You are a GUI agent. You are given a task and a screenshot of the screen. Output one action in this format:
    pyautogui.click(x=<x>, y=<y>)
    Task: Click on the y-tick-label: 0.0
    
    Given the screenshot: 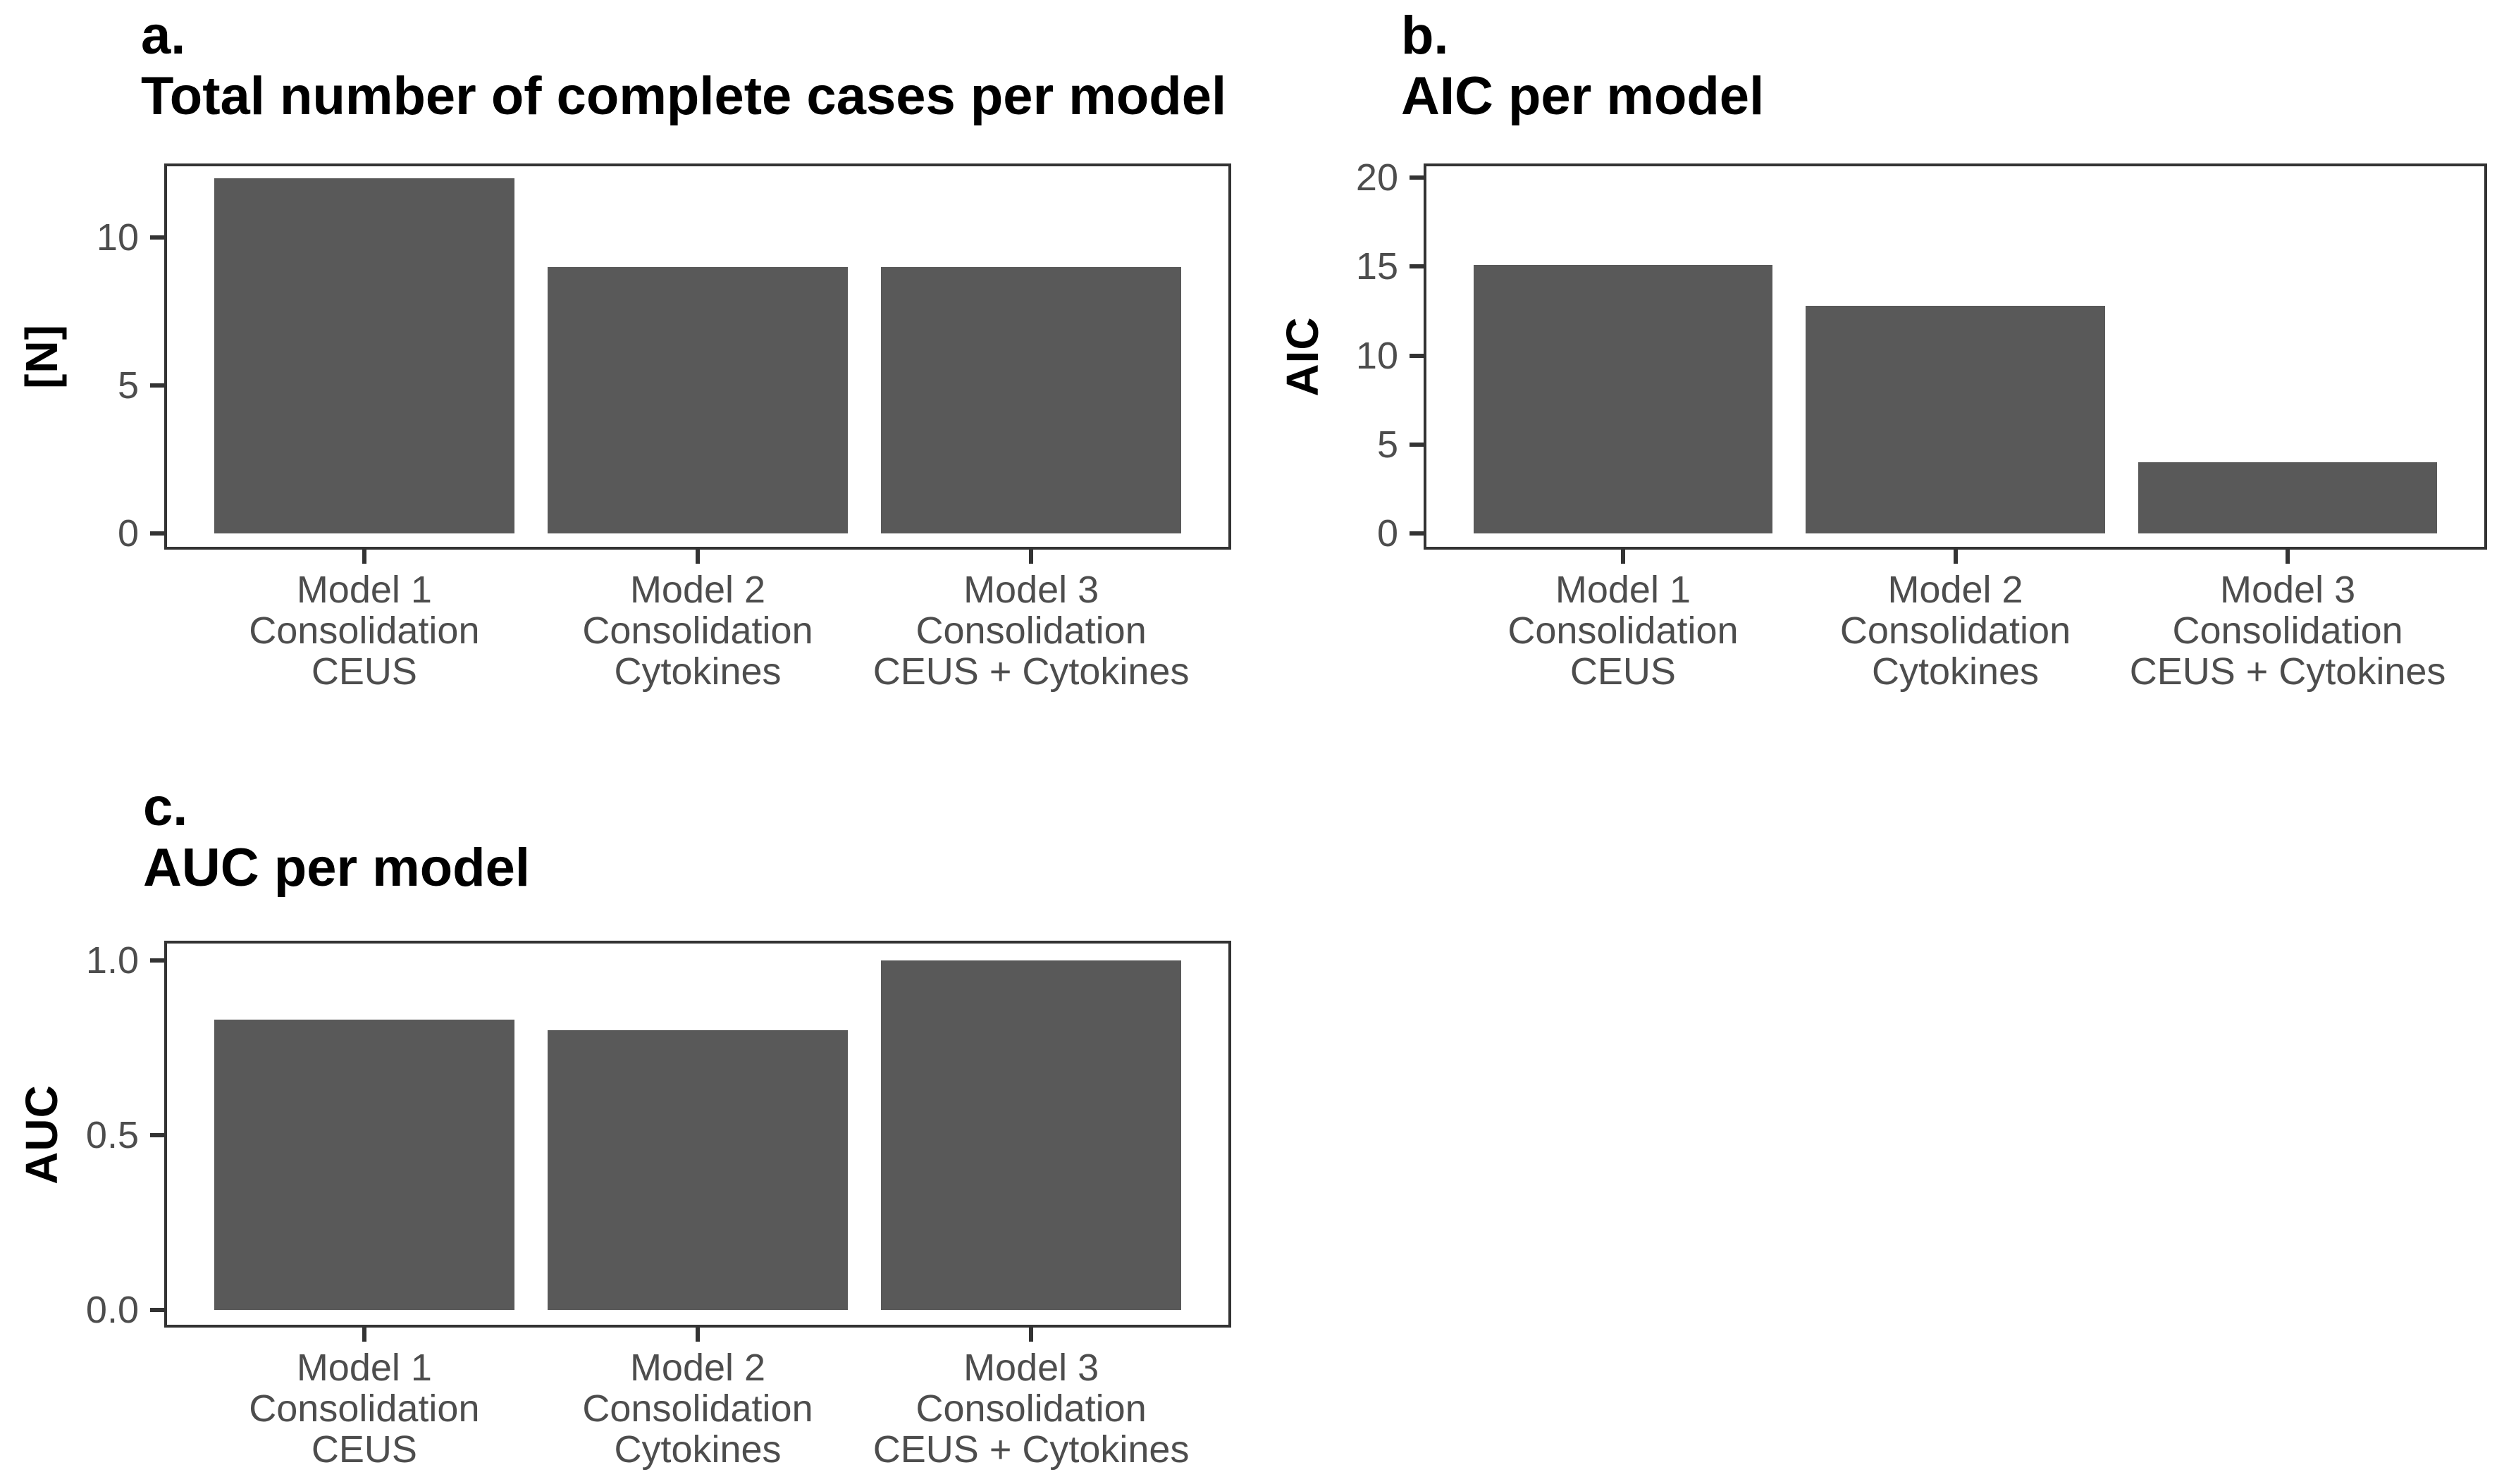 What is the action you would take?
    pyautogui.click(x=112, y=1310)
    